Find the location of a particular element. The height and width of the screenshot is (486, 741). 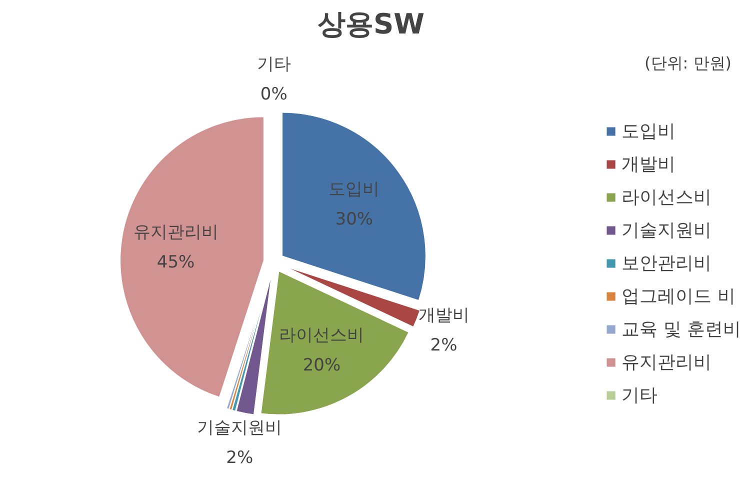

legend-label: 업그레이드 비 is located at coordinates (679, 296).